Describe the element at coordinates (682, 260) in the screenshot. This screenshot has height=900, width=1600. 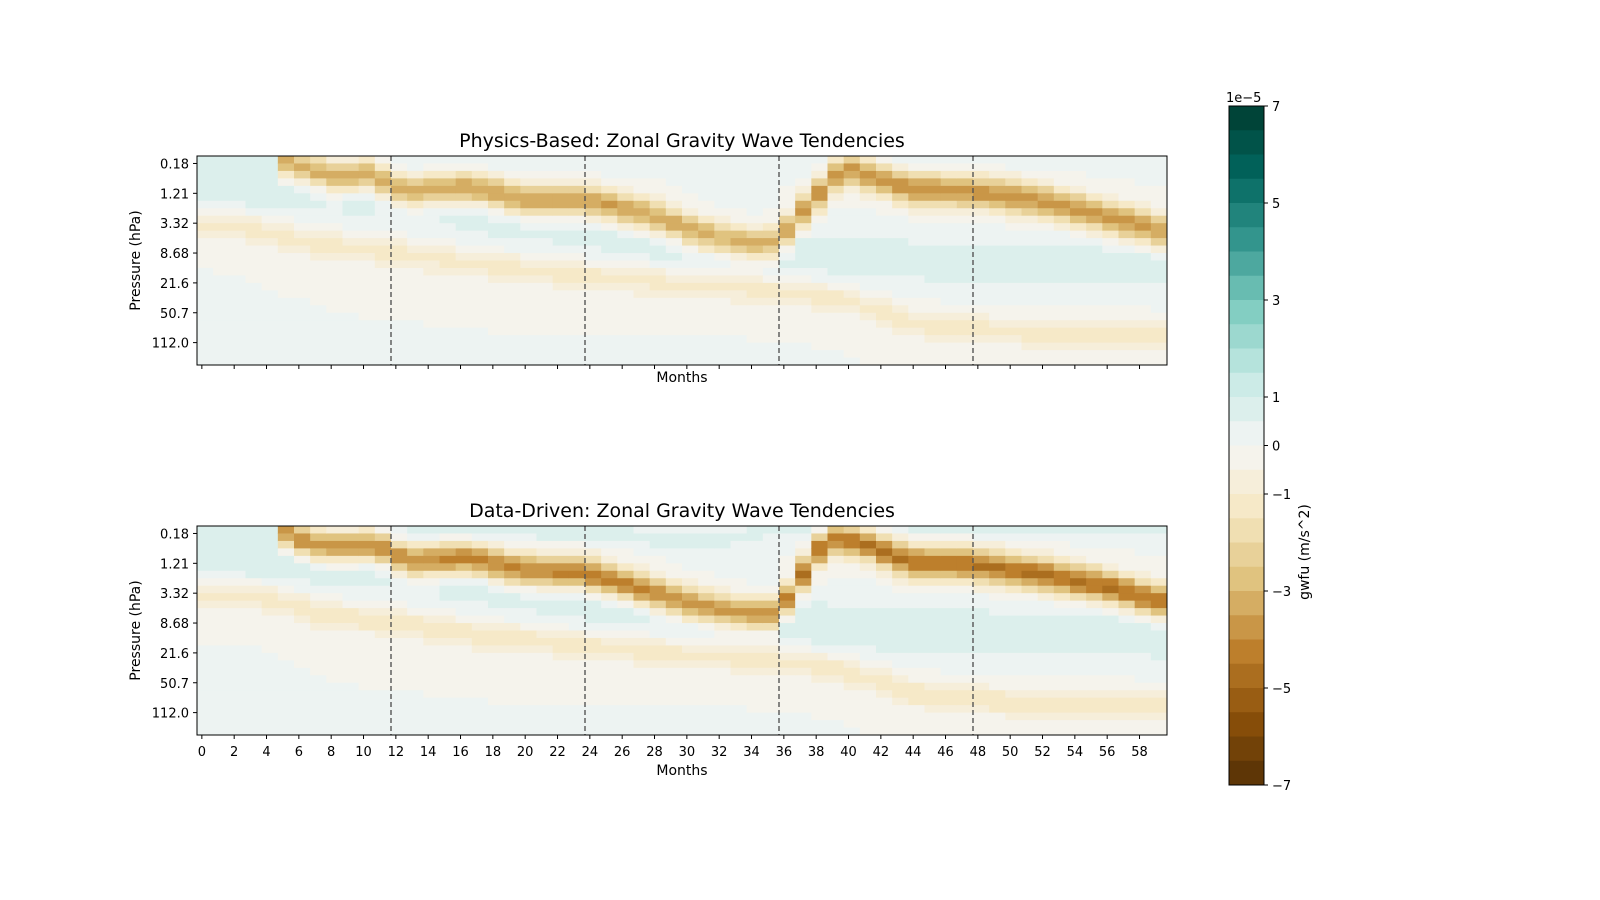
I see `year-divider-lines` at that location.